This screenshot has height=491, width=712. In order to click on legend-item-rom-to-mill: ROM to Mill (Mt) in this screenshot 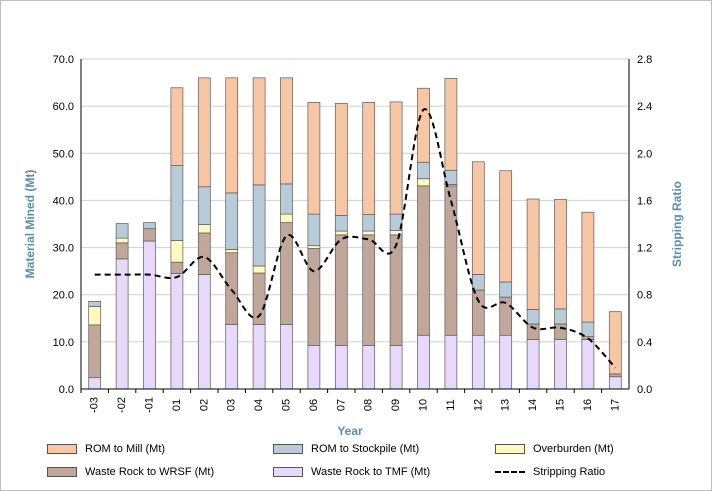, I will do `click(106, 449)`.